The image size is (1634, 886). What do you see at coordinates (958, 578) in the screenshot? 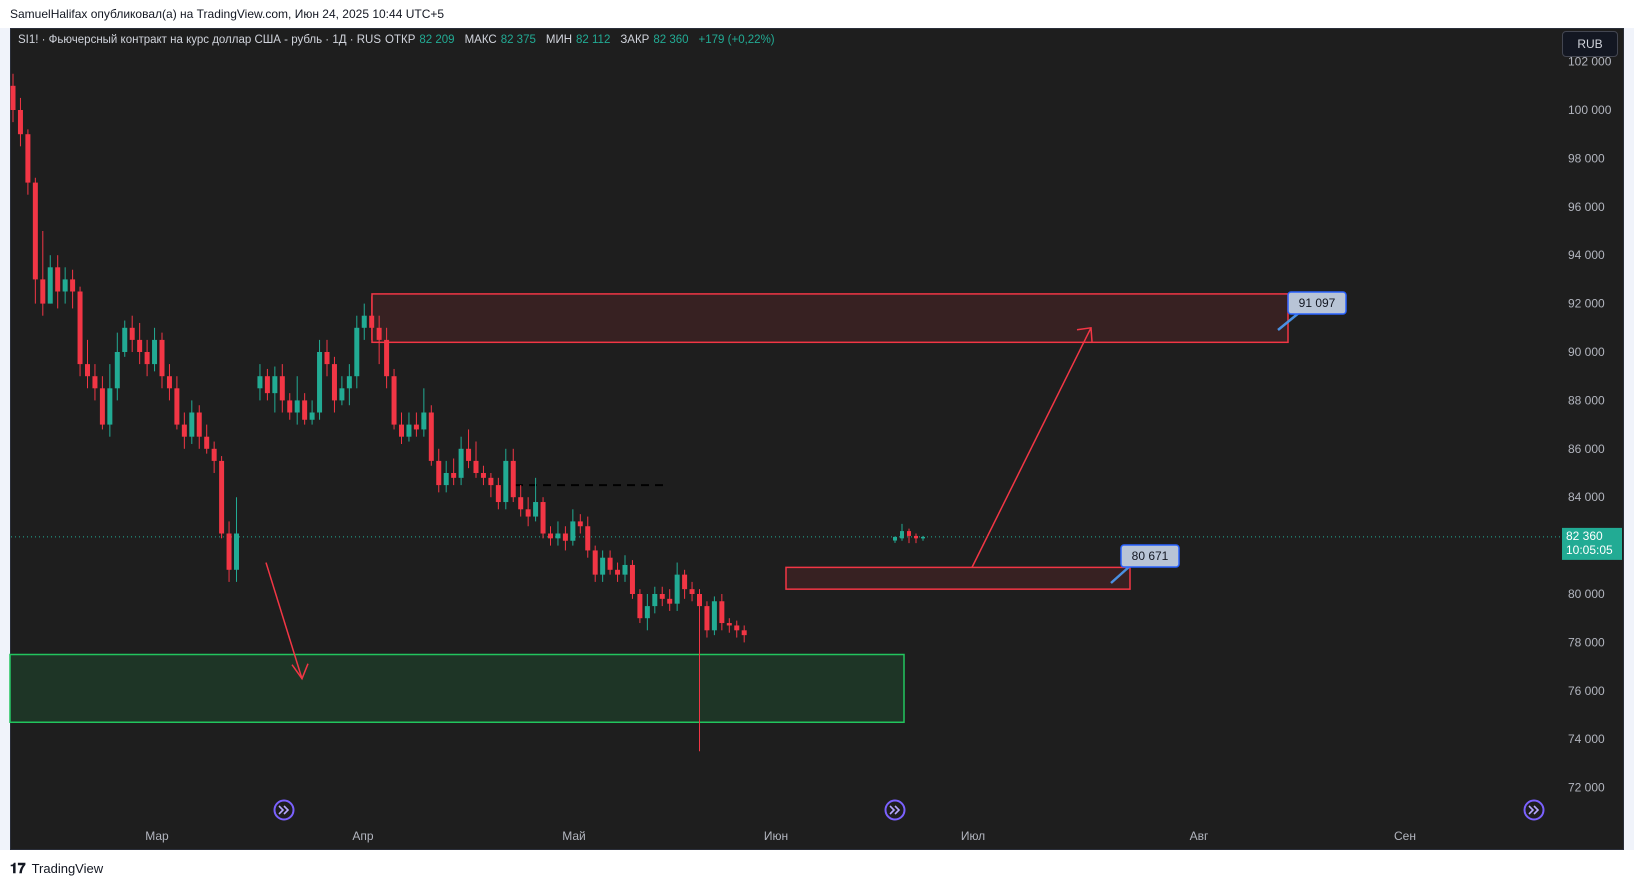
I see `resistance-zone` at bounding box center [958, 578].